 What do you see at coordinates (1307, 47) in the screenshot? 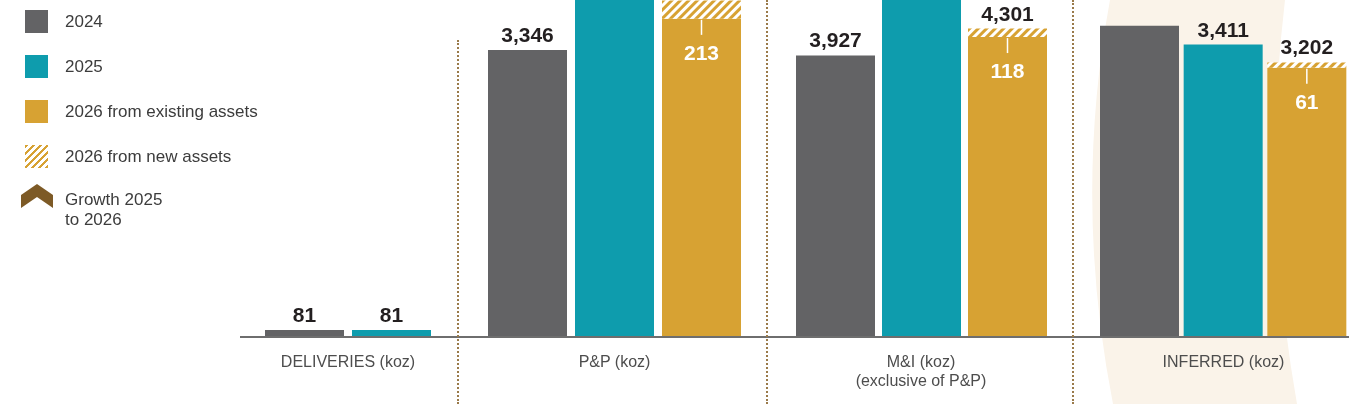
I see `total-label: 3,202` at bounding box center [1307, 47].